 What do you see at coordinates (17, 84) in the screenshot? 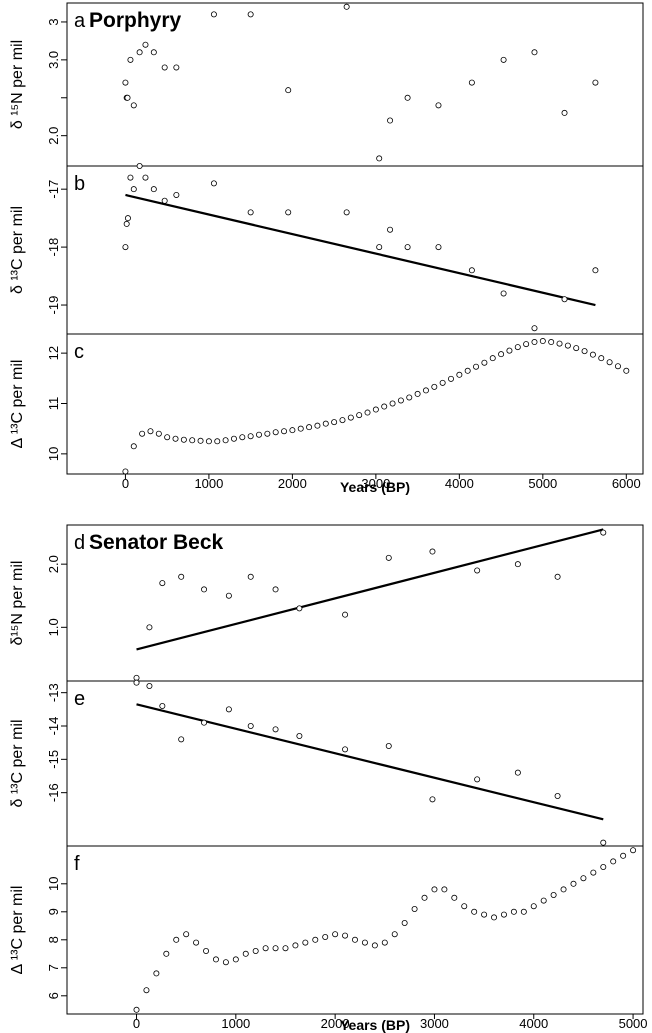
I see `y-axis-label: δ ¹⁵N per mil` at bounding box center [17, 84].